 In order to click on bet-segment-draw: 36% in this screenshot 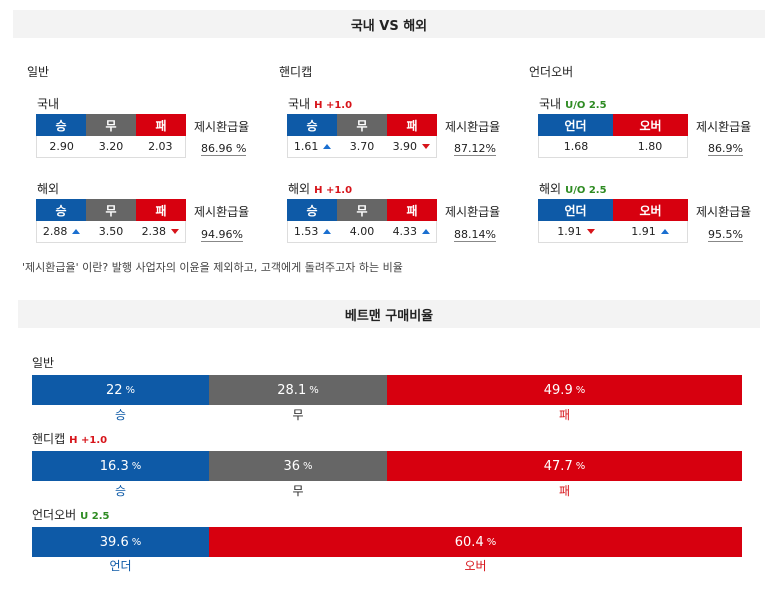, I will do `click(298, 466)`.